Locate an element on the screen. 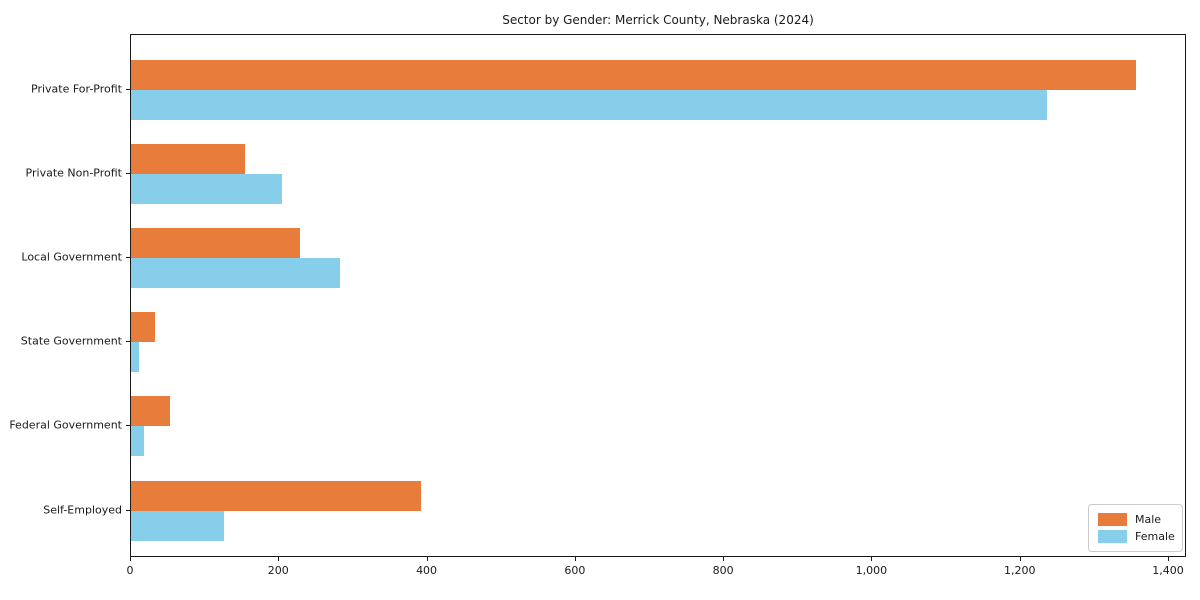  y-tick-label: Self-Employed is located at coordinates (82, 509).